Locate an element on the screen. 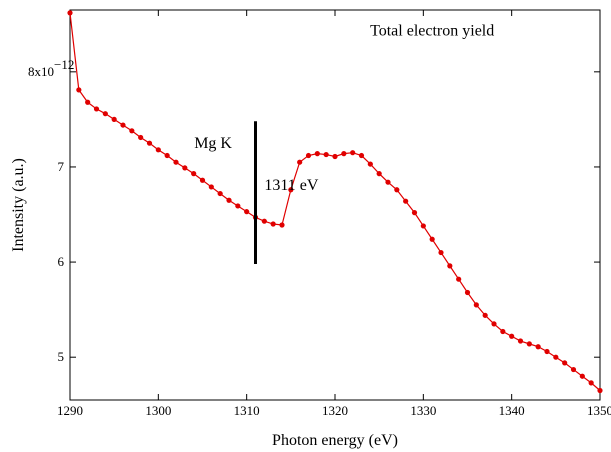 The height and width of the screenshot is (452, 611). x-tick-label-1340: 1340 is located at coordinates (512, 410).